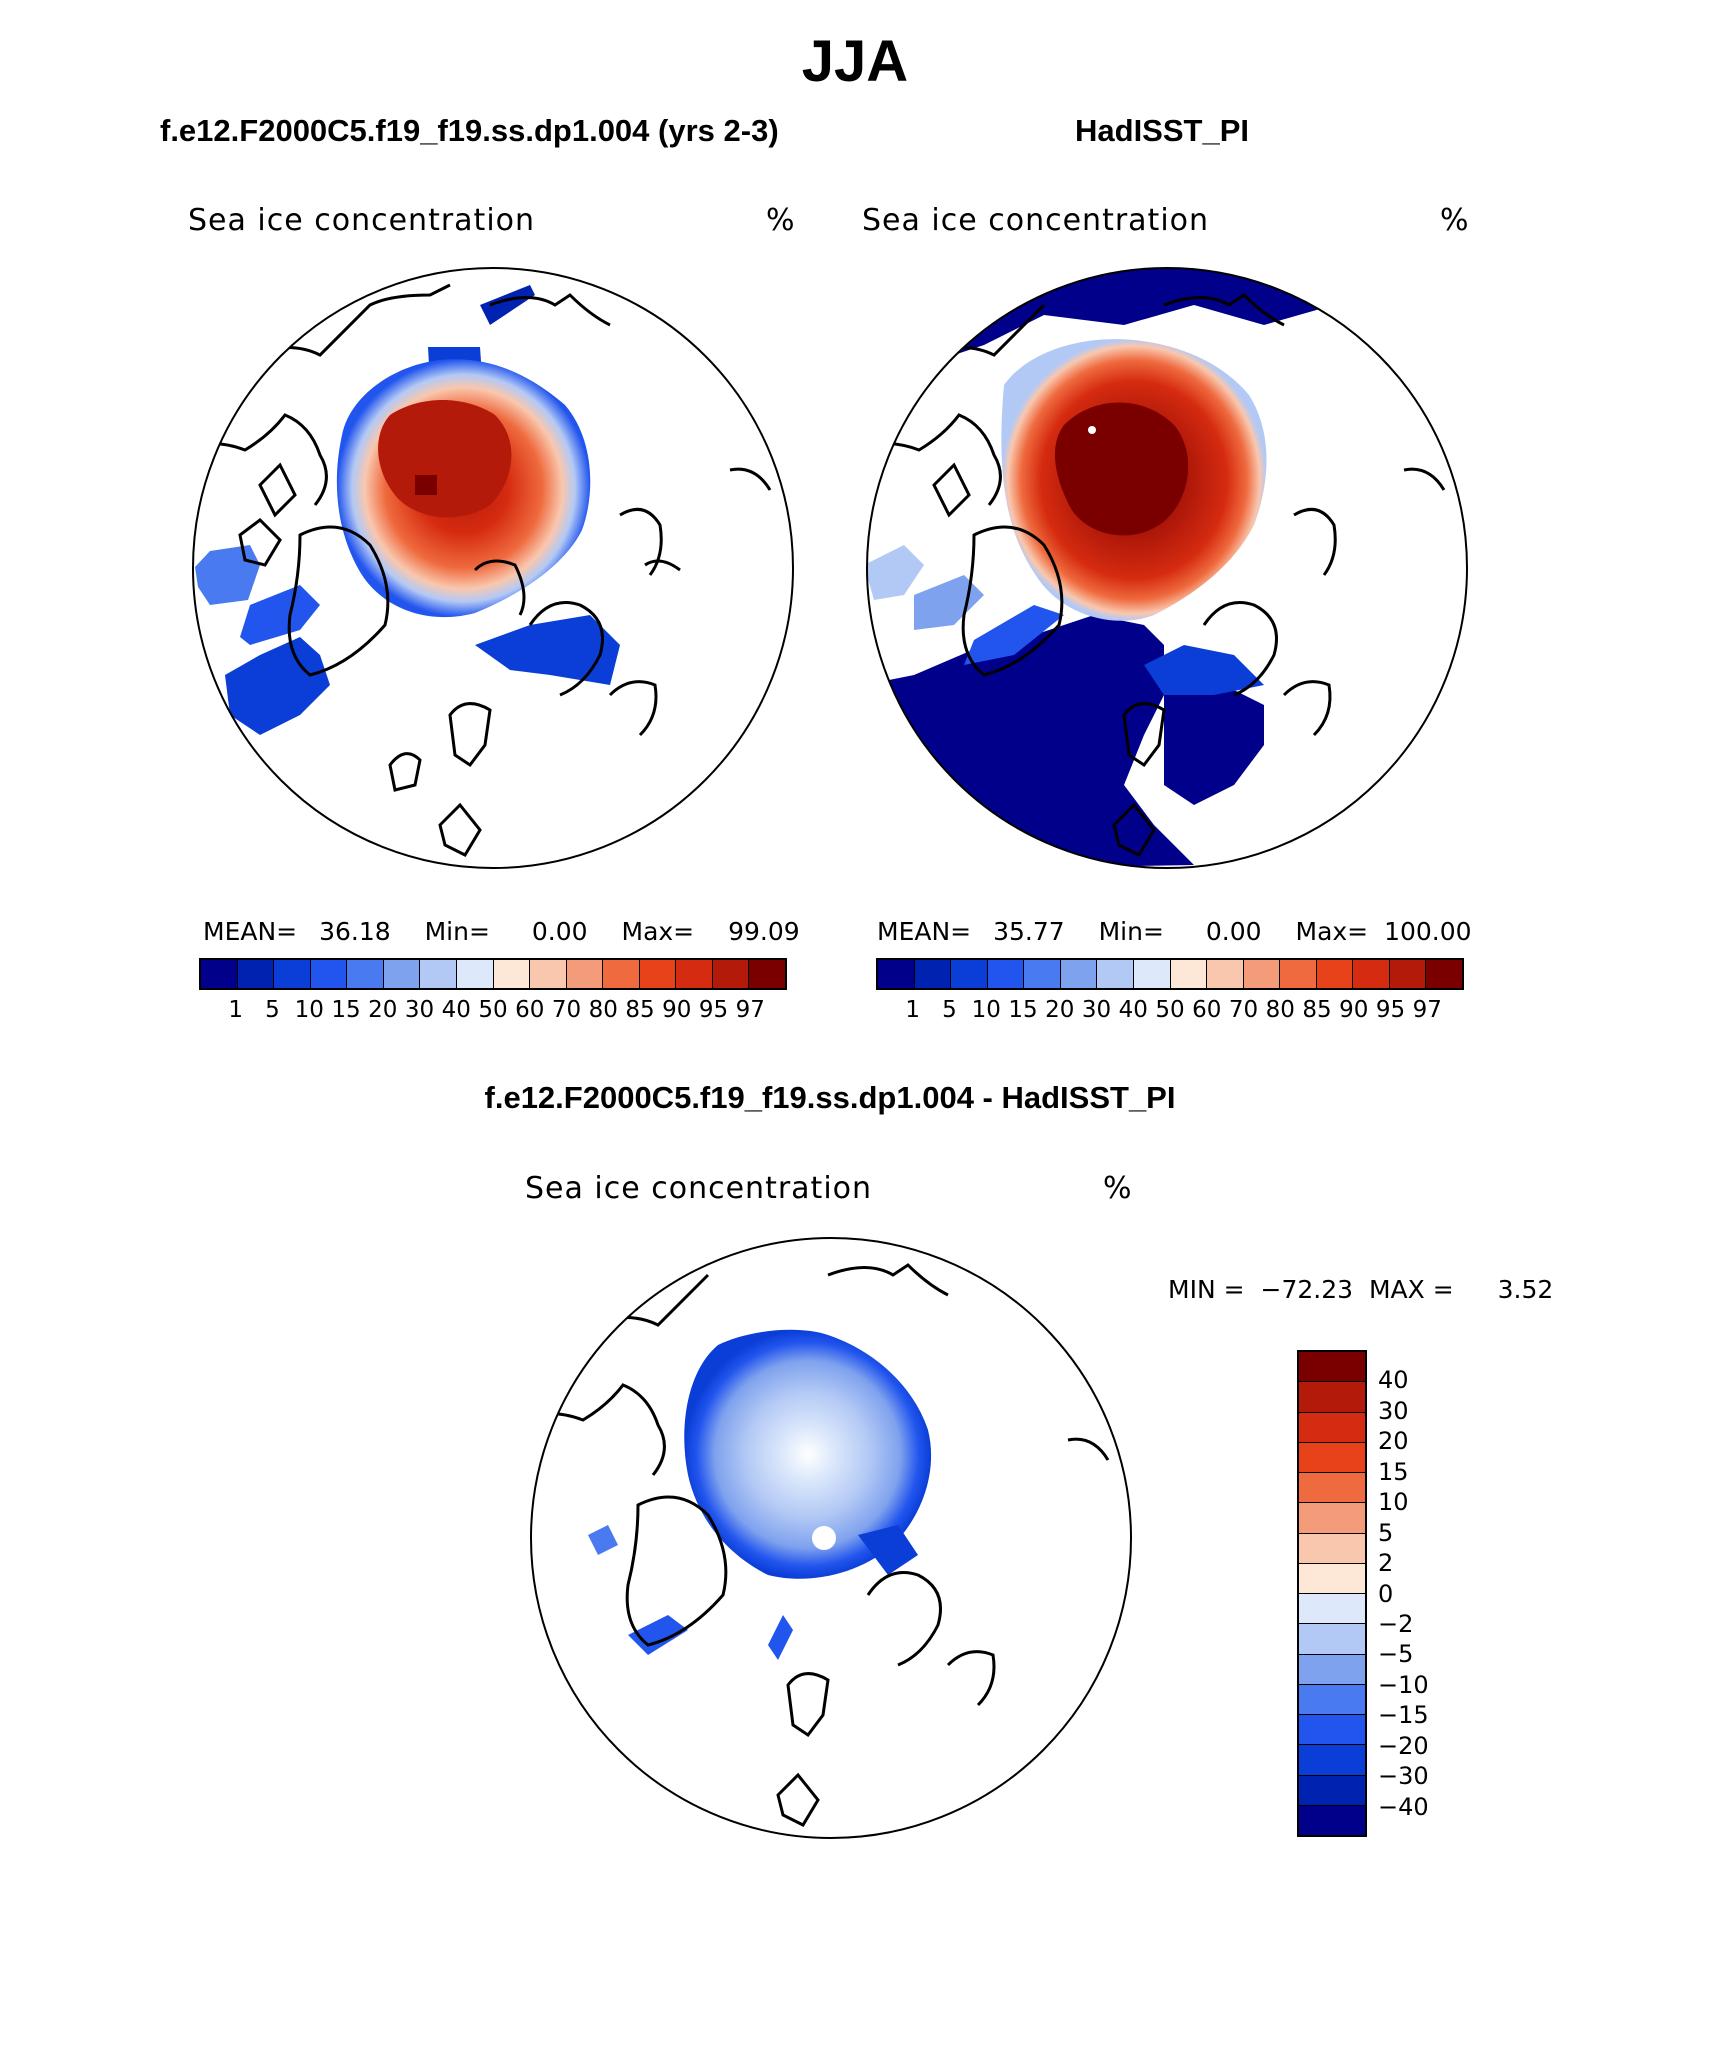 The image size is (1710, 2061). I want to click on panel-2-colorbar-labels: 1 5 10 15 20 30 40 50 60 70 80 85 90 95 97, so click(1170, 1012).